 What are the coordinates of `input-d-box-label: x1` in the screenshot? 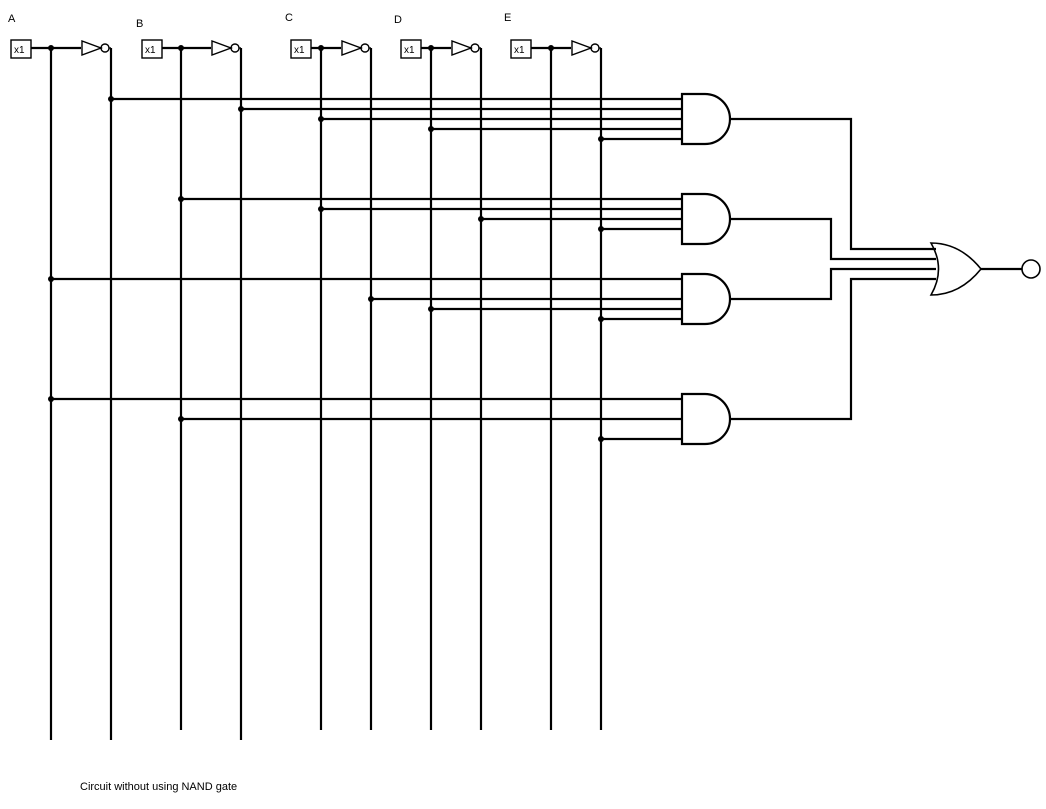 It's located at (409, 50).